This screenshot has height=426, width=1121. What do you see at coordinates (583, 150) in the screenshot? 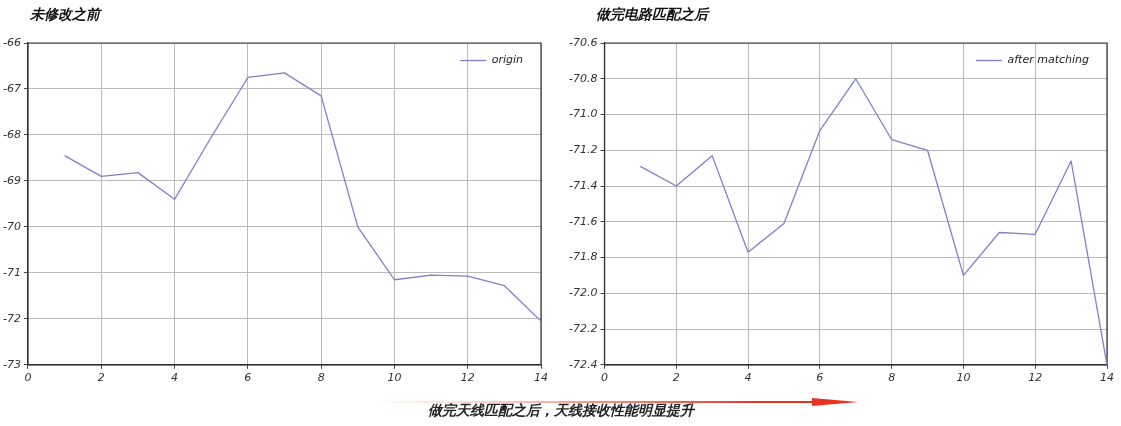
I see `y-tick-label: -71.2` at bounding box center [583, 150].